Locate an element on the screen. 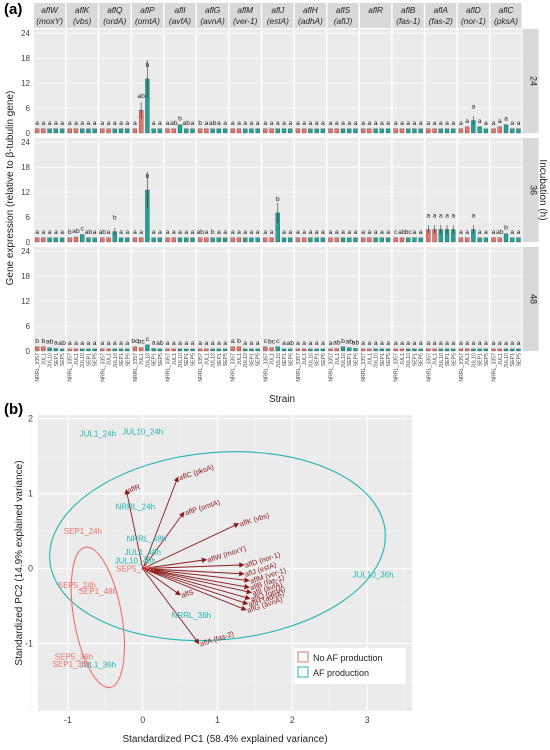 This screenshot has width=550, height=750. sample-label: JUL10_24h is located at coordinates (142, 431).